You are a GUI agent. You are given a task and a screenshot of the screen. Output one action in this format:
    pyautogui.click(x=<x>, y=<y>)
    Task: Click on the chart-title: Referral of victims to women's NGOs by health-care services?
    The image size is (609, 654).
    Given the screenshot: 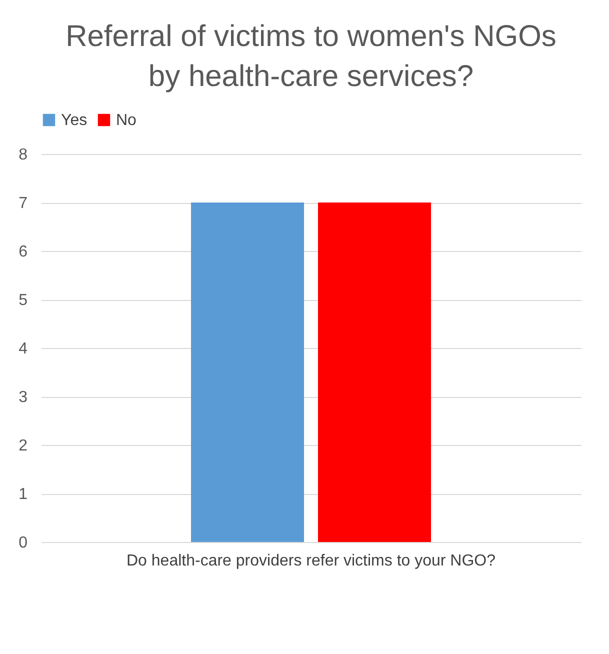 What is the action you would take?
    pyautogui.click(x=311, y=56)
    